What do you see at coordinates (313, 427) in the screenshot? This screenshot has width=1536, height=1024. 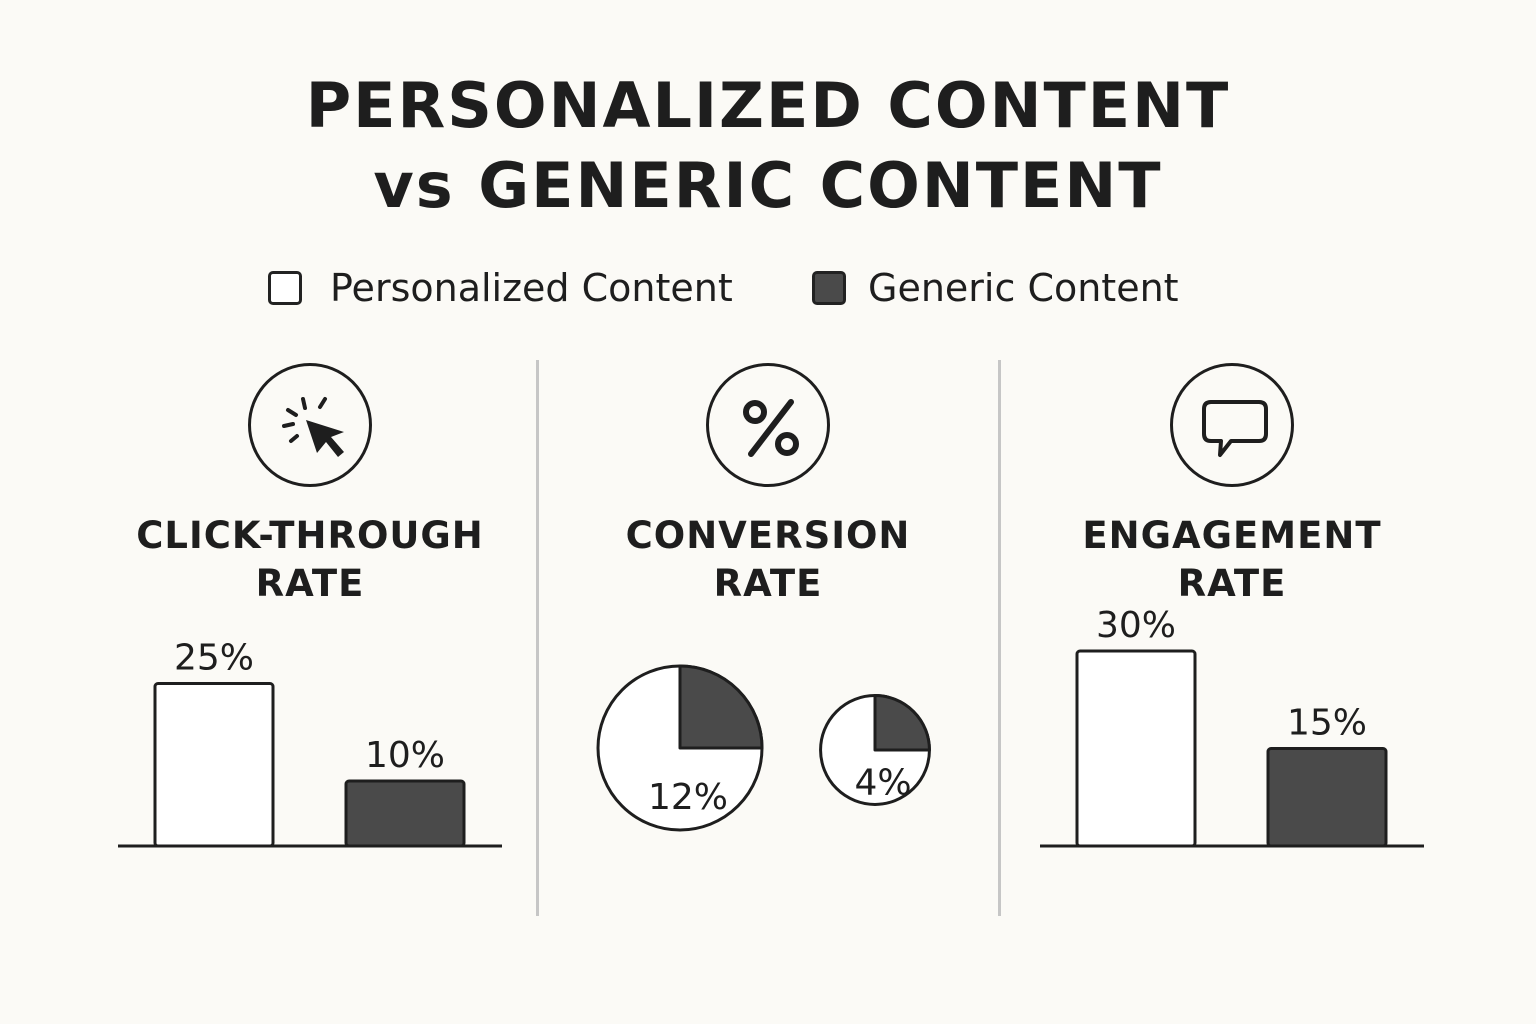 I see `cursor-click-icon` at bounding box center [313, 427].